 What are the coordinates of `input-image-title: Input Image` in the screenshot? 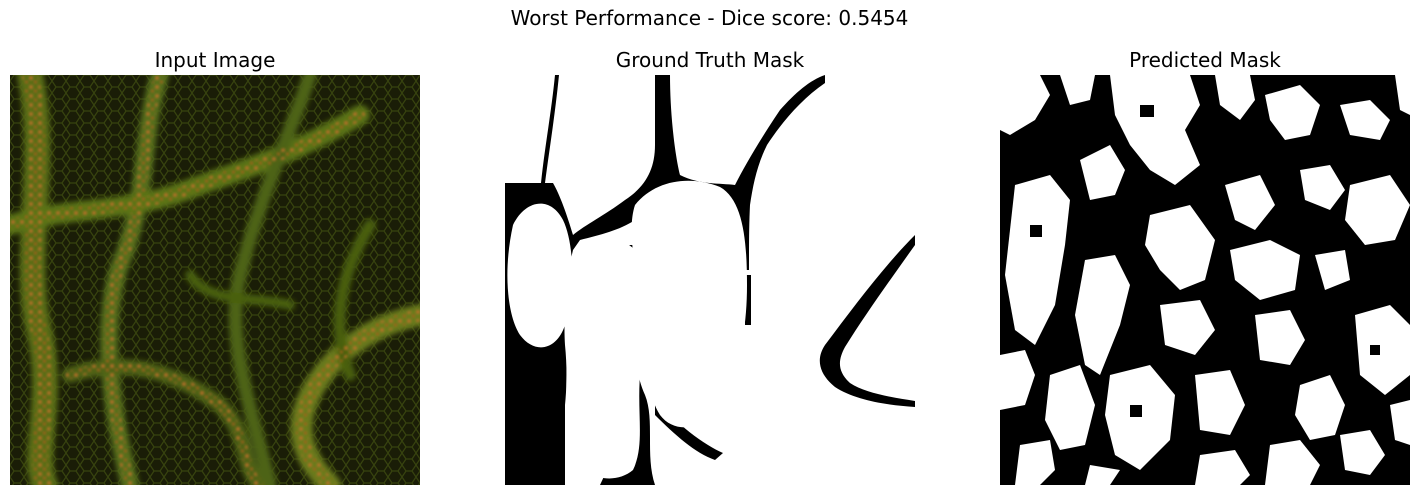 It's located at (215, 60).